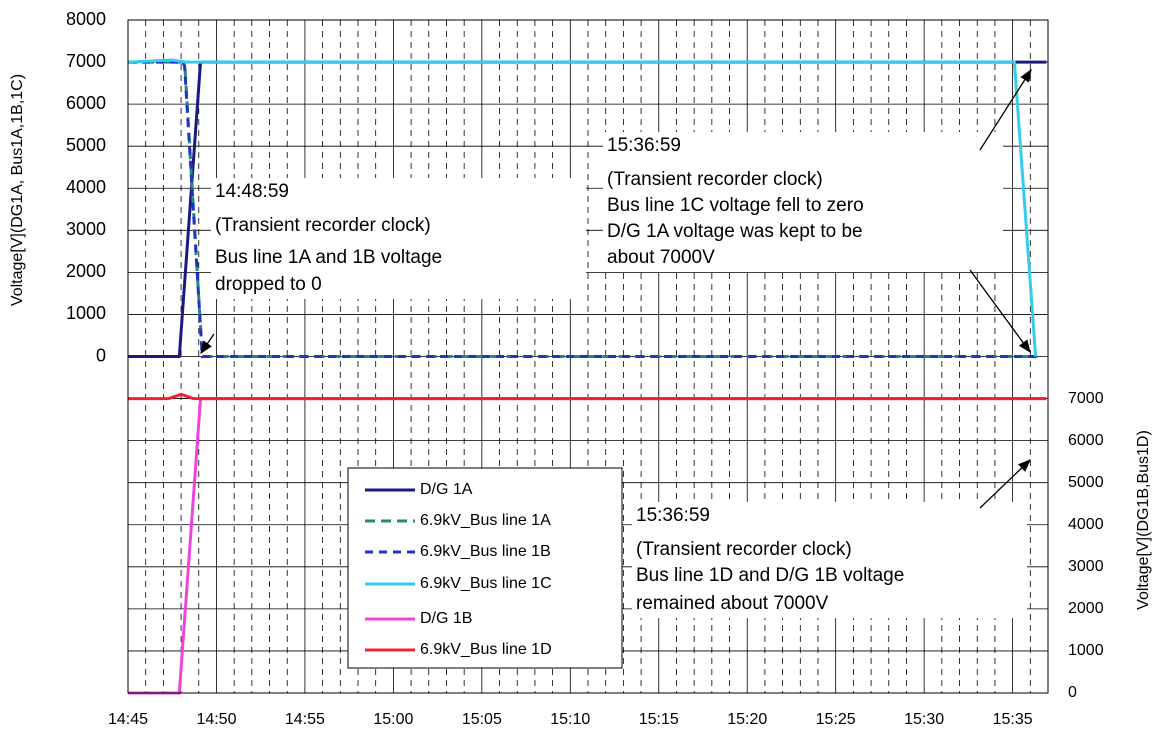  Describe the element at coordinates (216, 719) in the screenshot. I see `x-tick-label: 14:50` at that location.